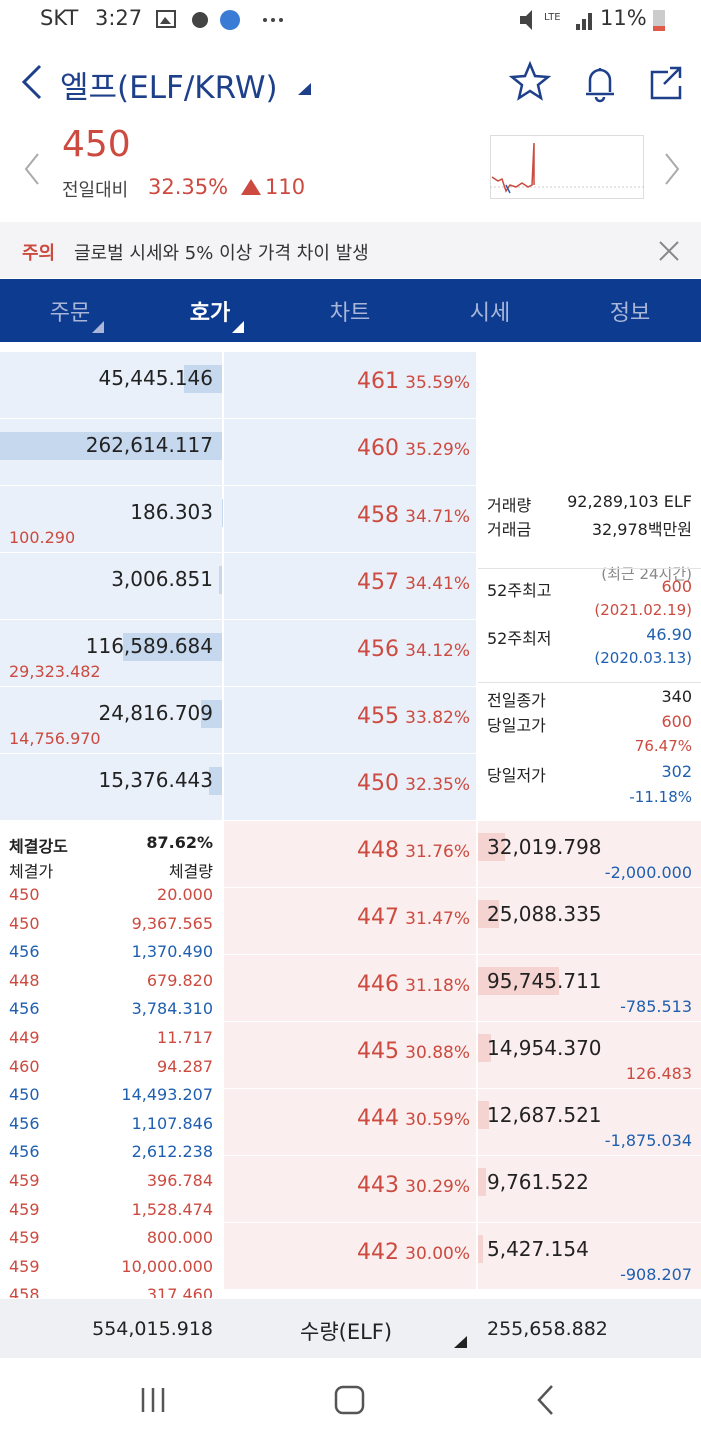  What do you see at coordinates (509, 505) in the screenshot?
I see `info-label: 거래량` at bounding box center [509, 505].